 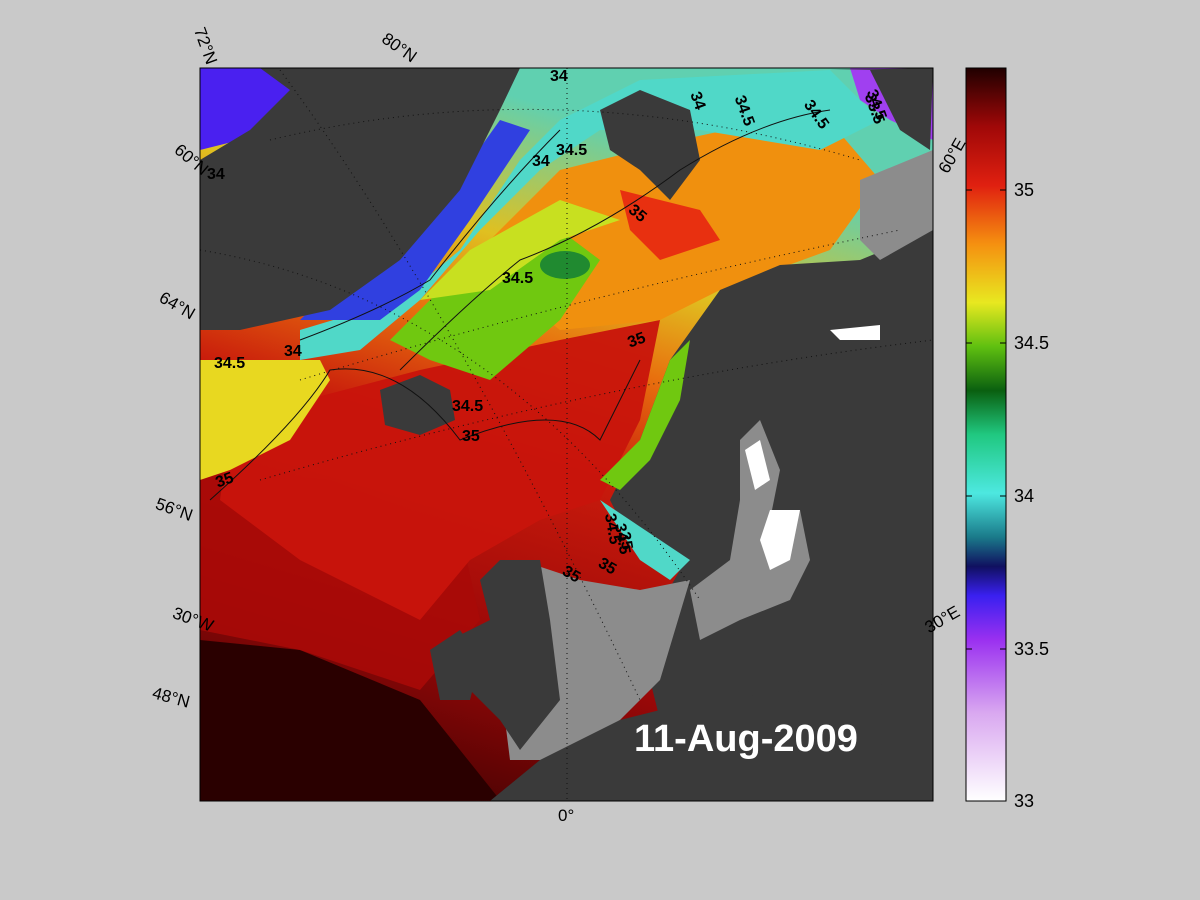 What do you see at coordinates (1024, 190) in the screenshot?
I see `colorbar-tick: 35` at bounding box center [1024, 190].